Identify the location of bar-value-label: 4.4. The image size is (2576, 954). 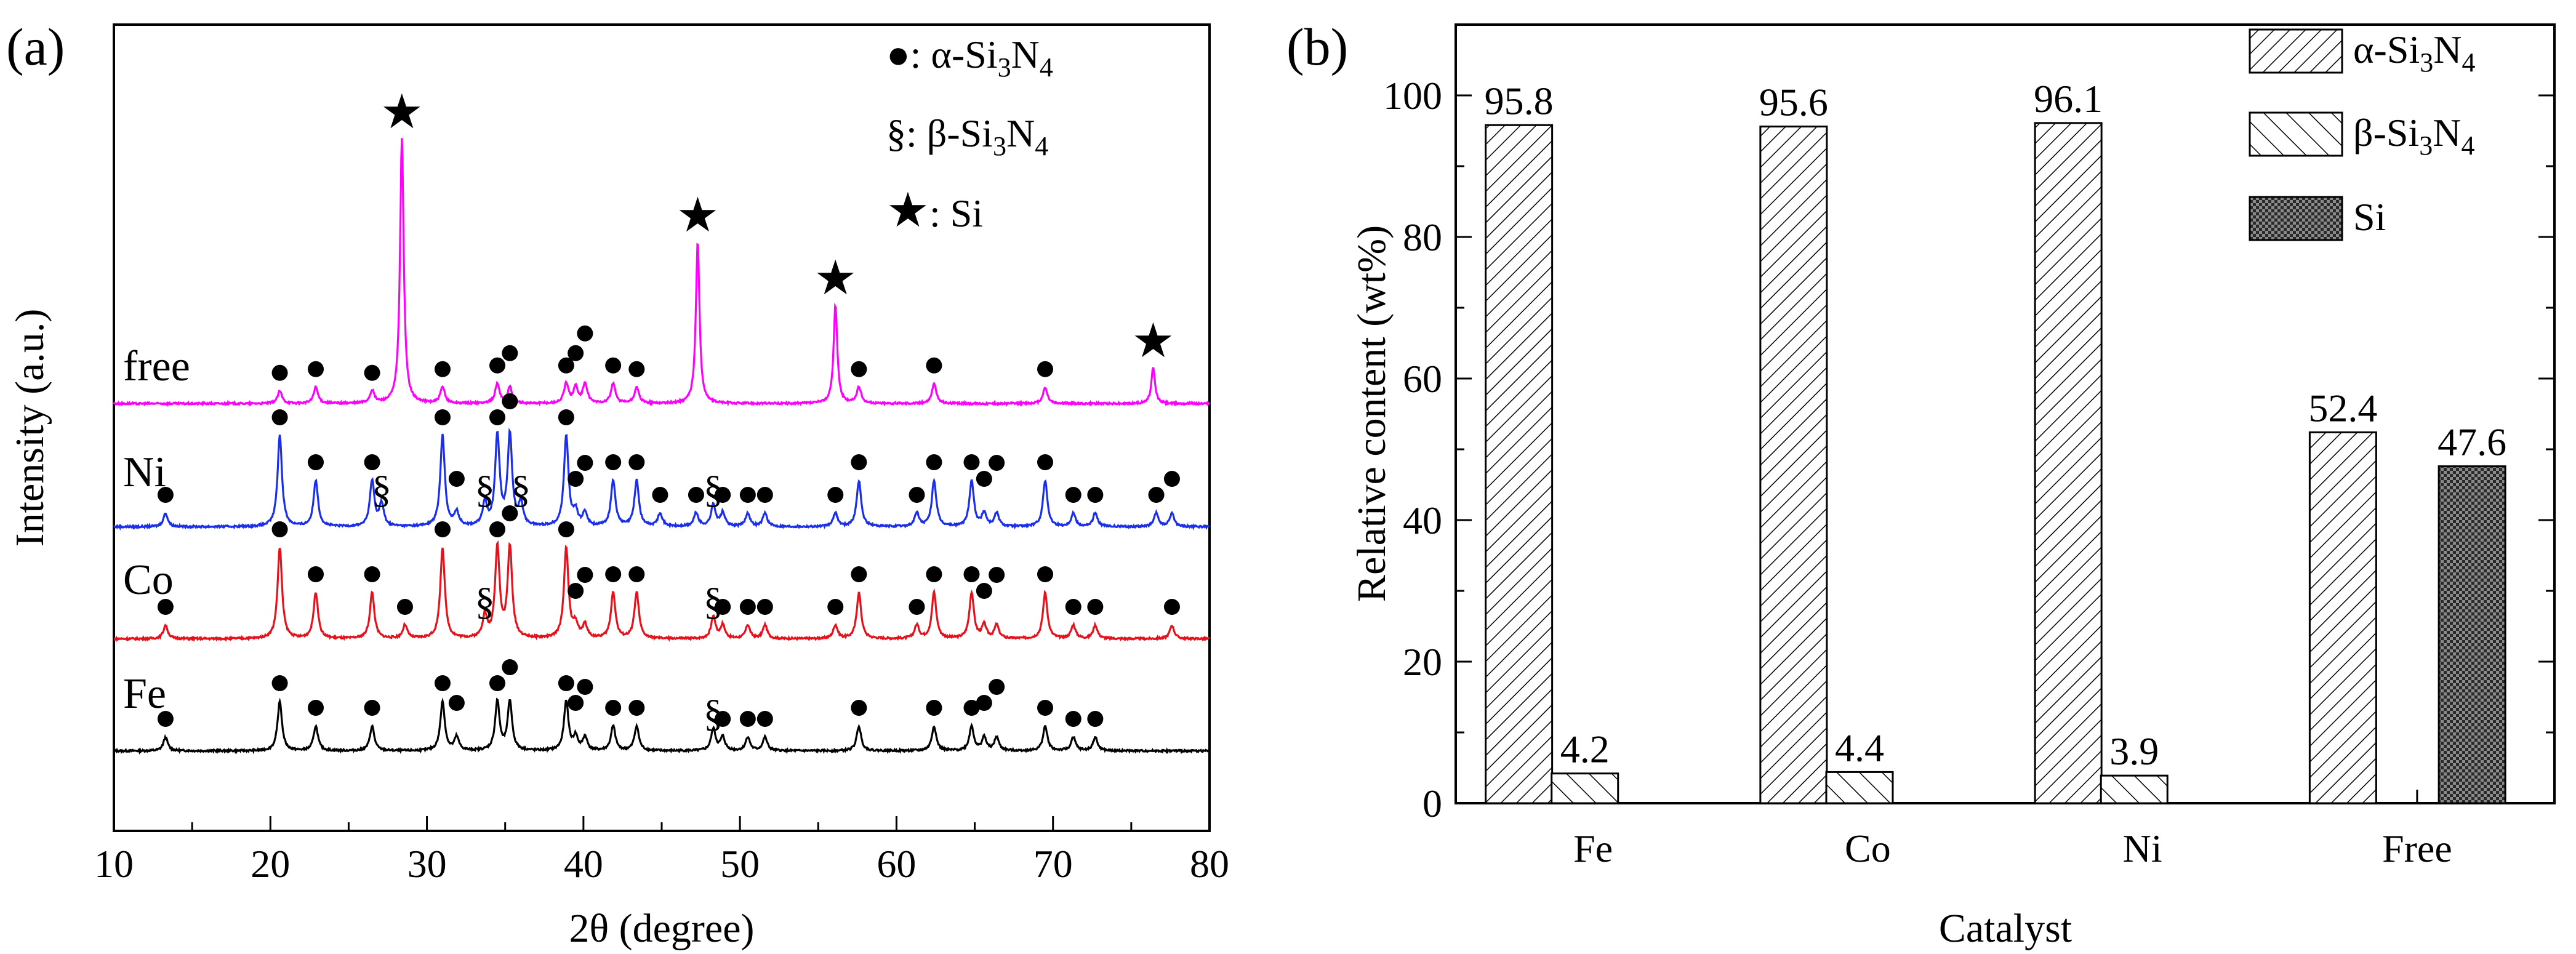
(1859, 747).